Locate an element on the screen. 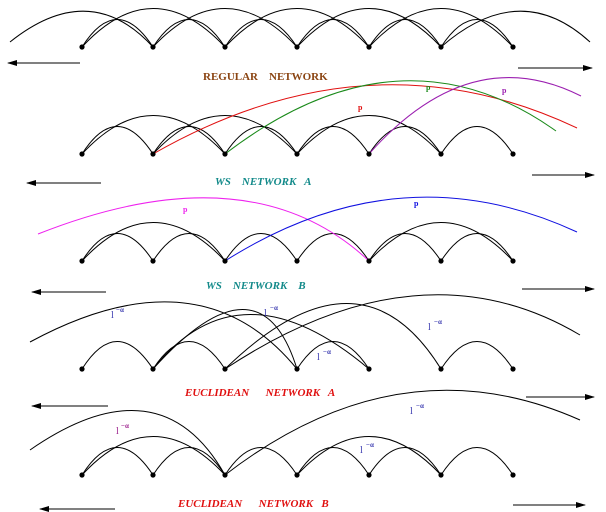 This screenshot has height=512, width=606. regular-edges is located at coordinates (300, 28).